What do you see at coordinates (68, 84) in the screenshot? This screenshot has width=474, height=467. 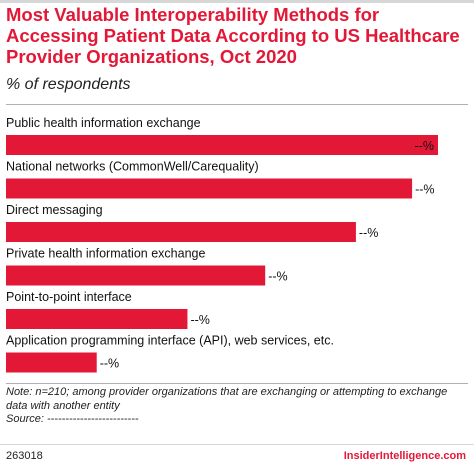 I see `chart-subtitle: % of respondents` at bounding box center [68, 84].